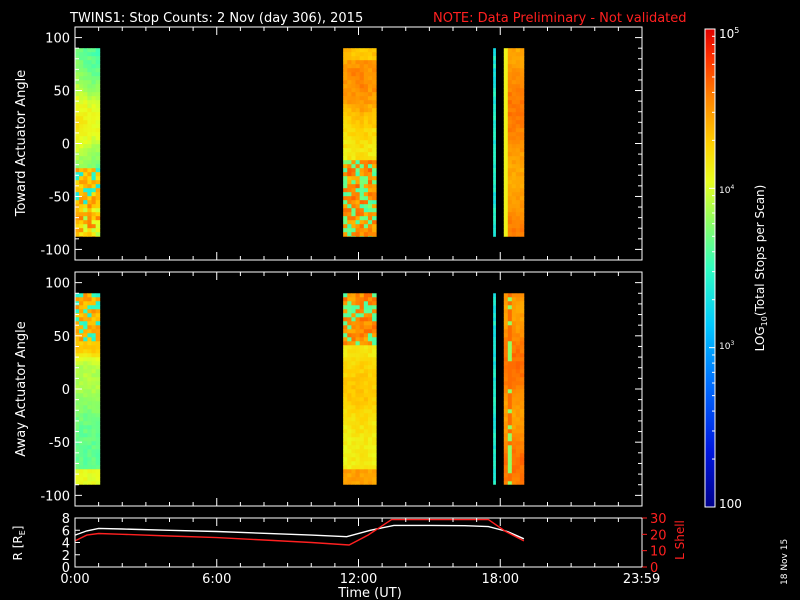 The height and width of the screenshot is (600, 800). I want to click on orbit-lines, so click(299, 532).